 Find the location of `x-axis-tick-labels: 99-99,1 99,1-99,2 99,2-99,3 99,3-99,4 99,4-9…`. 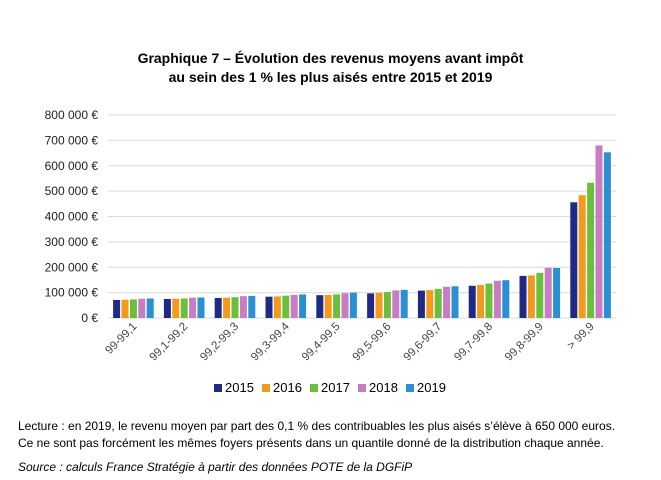

x-axis-tick-labels: 99-99,1 99,1-99,2 99,2-99,3 99,3-99,4 99,4-9… is located at coordinates (349, 341).